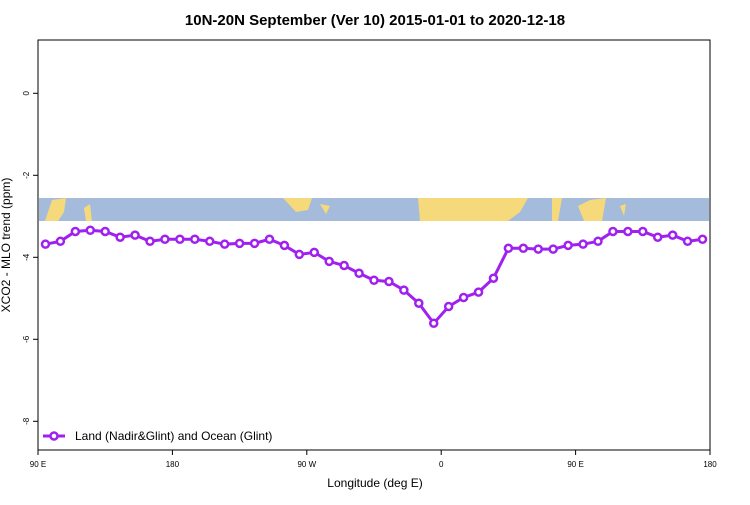 The height and width of the screenshot is (505, 750). I want to click on legend-label: Land (Nadir&Glint) and Ocean (Glint), so click(173, 436).